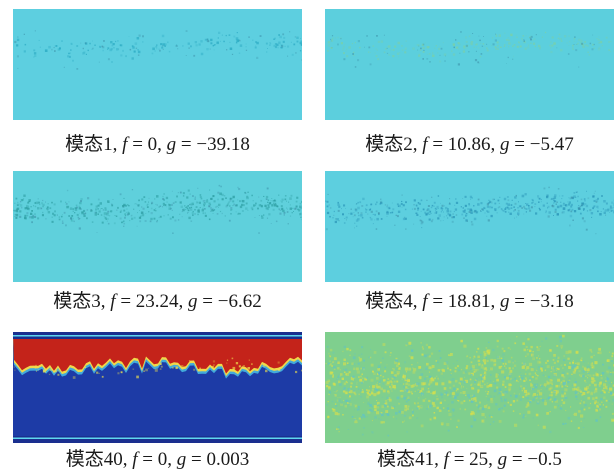 The width and height of the screenshot is (614, 474). Describe the element at coordinates (157, 353) in the screenshot. I see `upper-region` at that location.